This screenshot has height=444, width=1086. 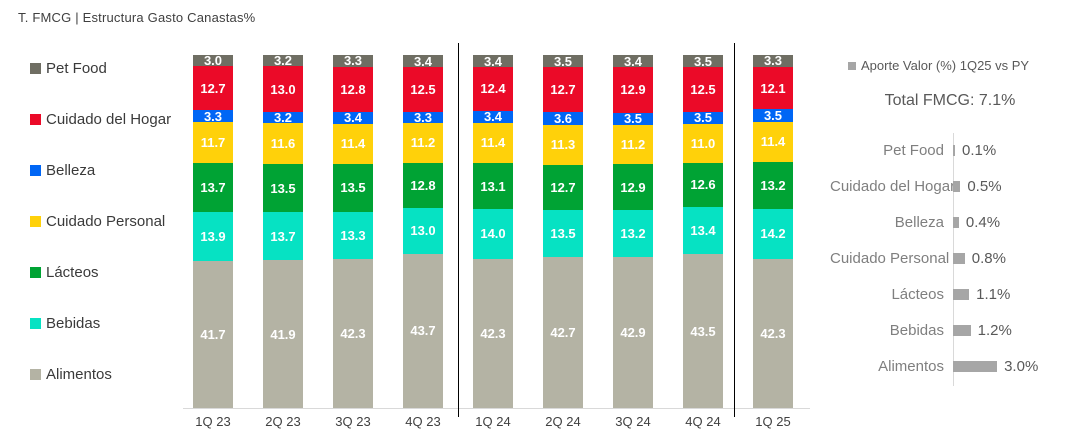 I want to click on segment-value: 13.9, so click(x=213, y=236).